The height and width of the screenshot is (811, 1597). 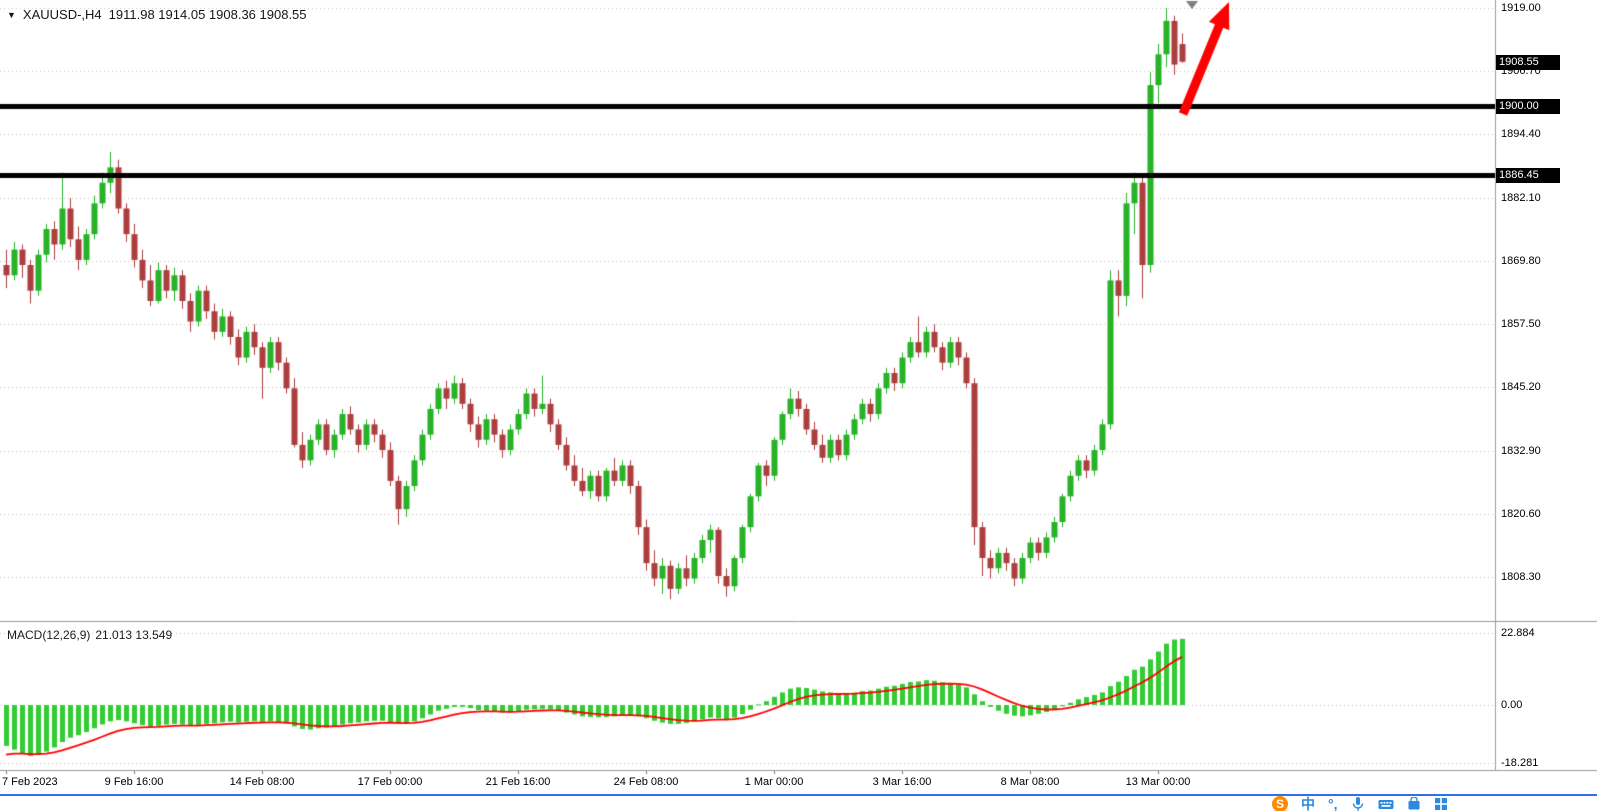 What do you see at coordinates (1521, 198) in the screenshot?
I see `price-axis-tick: 1882.10` at bounding box center [1521, 198].